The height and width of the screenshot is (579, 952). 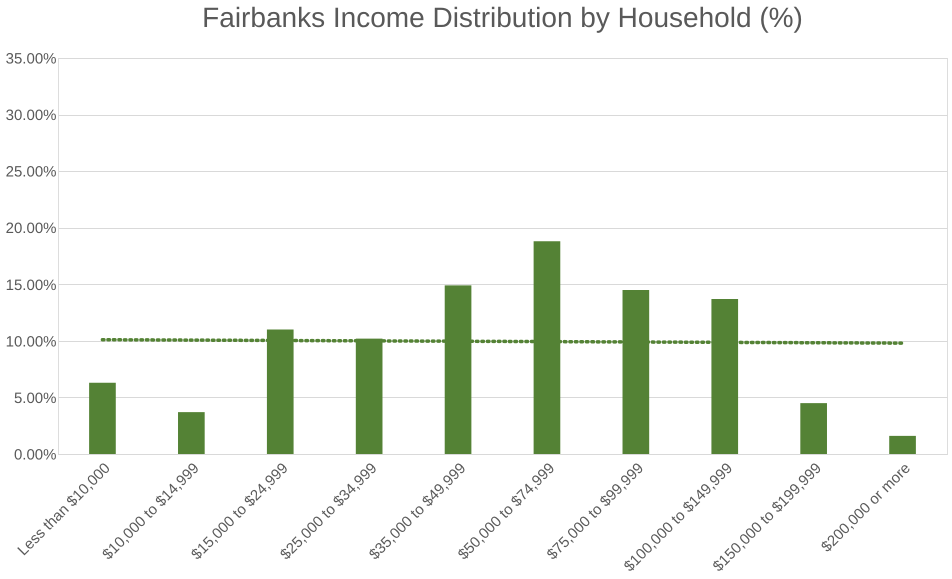 What do you see at coordinates (31, 59) in the screenshot?
I see `y-tick-label: 35.00%` at bounding box center [31, 59].